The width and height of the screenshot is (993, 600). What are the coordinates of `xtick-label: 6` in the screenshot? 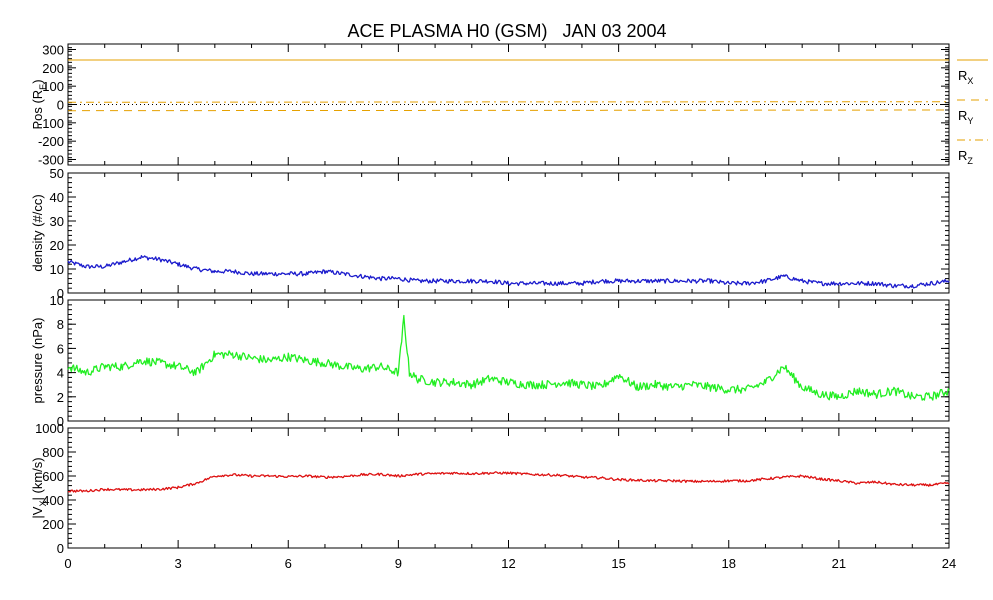 It's located at (288, 563).